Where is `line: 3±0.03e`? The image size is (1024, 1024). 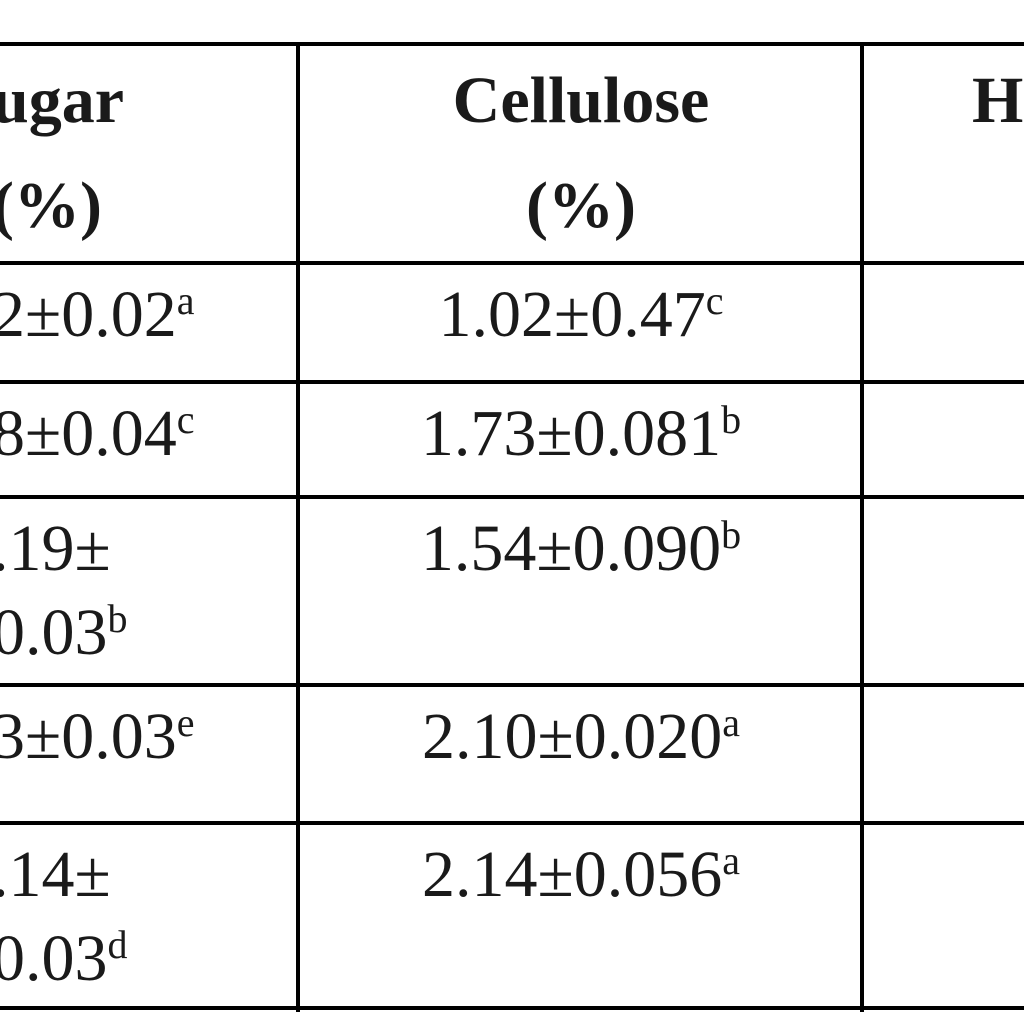
line: 3±0.03e is located at coordinates (146, 737).